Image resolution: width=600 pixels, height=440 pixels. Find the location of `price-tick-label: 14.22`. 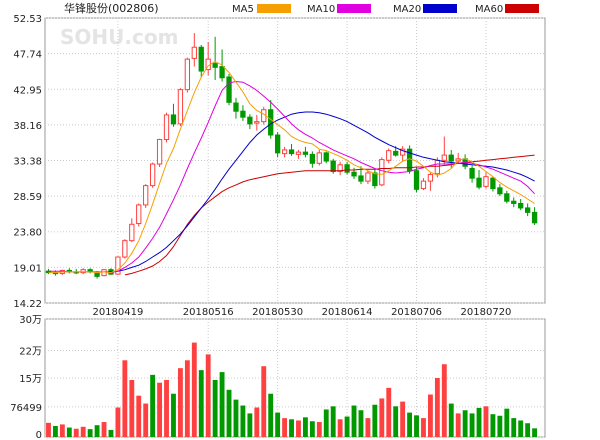

price-tick-label: 14.22 is located at coordinates (27, 304).